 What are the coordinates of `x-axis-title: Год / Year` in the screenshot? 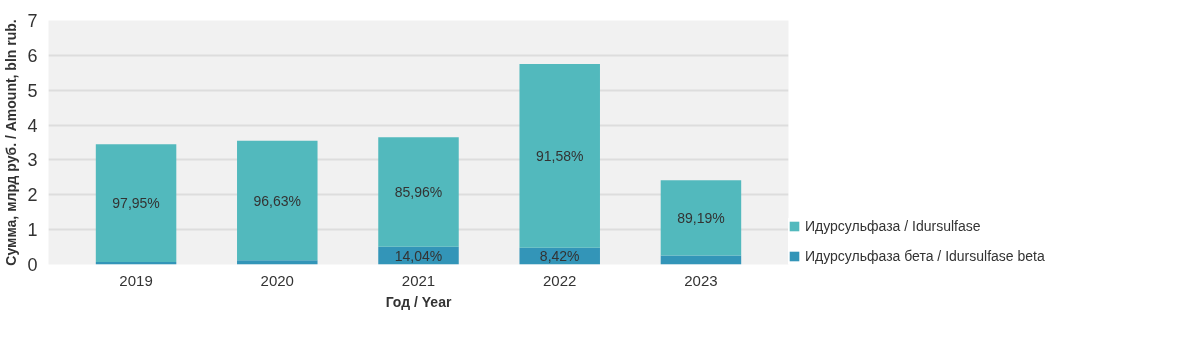 It's located at (418, 301).